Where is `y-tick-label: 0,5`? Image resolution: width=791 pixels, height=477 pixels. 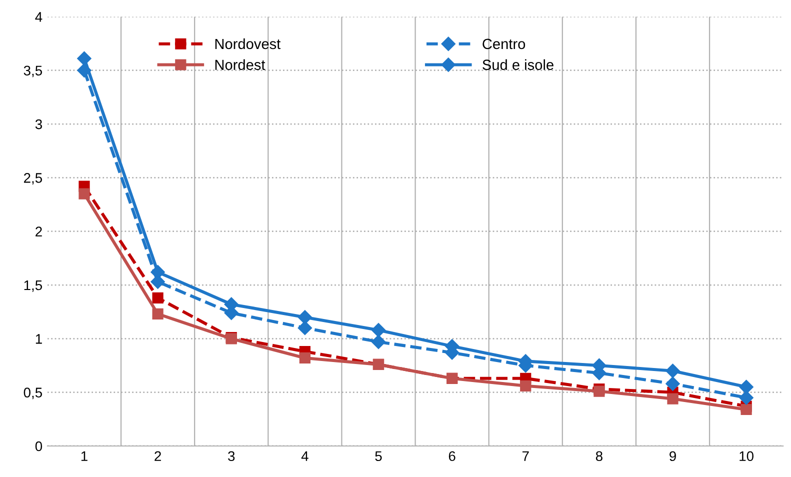 y-tick-label: 0,5 is located at coordinates (33, 394).